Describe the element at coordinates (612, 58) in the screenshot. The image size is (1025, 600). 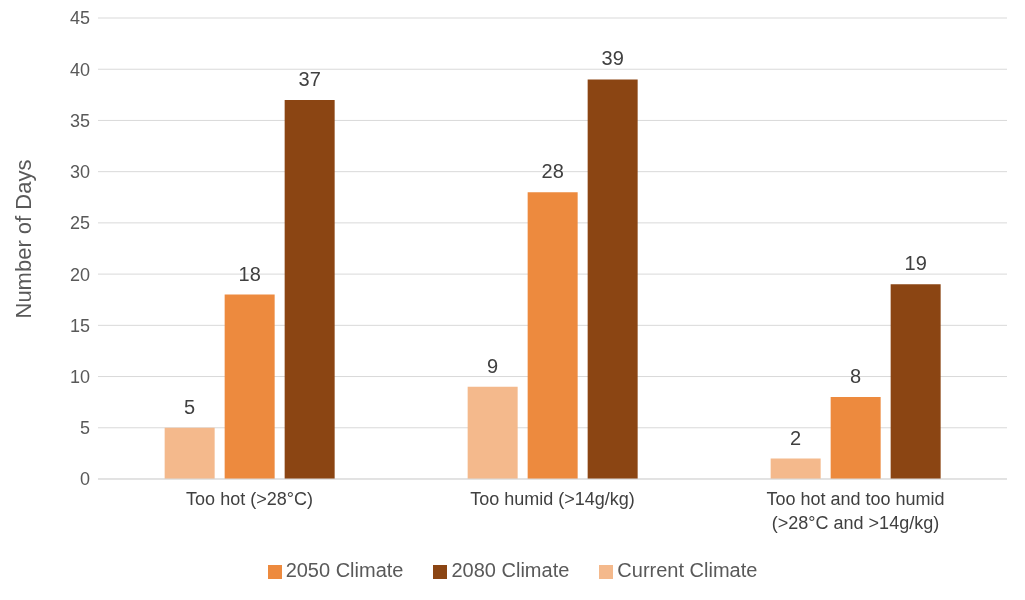
I see `data-label: 39` at that location.